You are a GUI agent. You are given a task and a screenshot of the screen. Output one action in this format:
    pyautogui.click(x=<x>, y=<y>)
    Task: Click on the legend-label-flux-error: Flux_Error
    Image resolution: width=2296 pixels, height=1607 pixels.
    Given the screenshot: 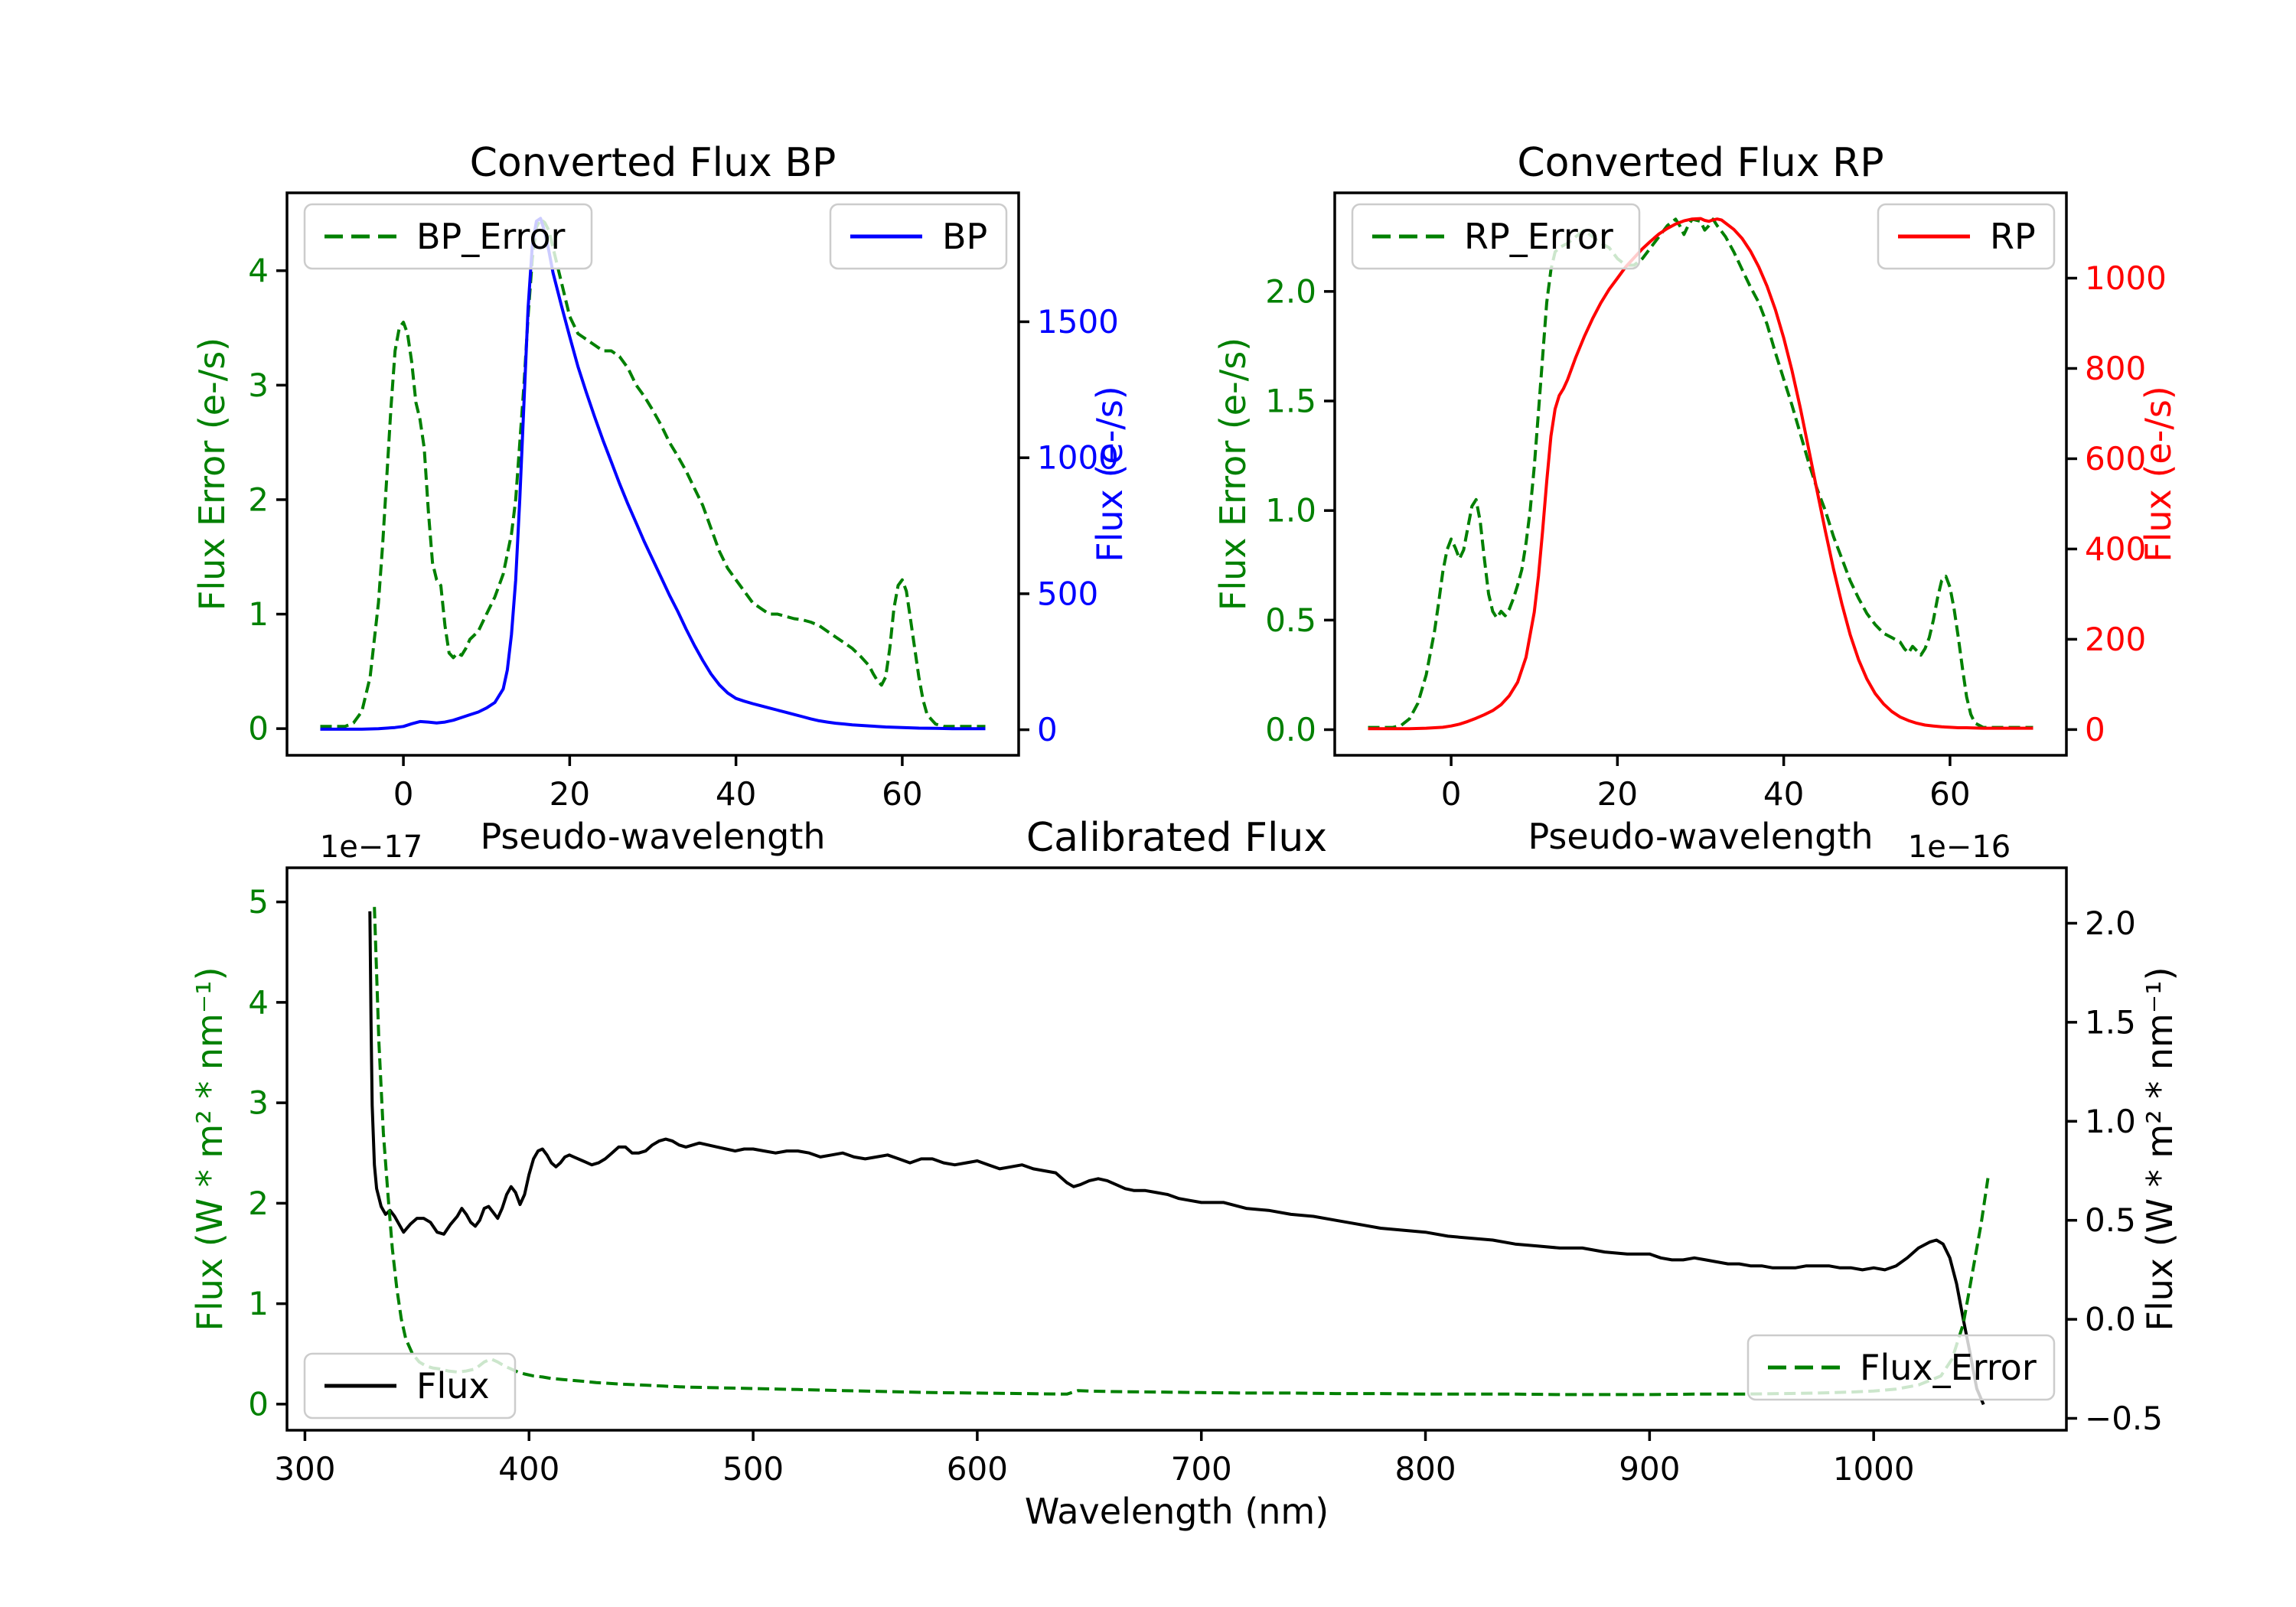 What is the action you would take?
    pyautogui.click(x=1948, y=1367)
    